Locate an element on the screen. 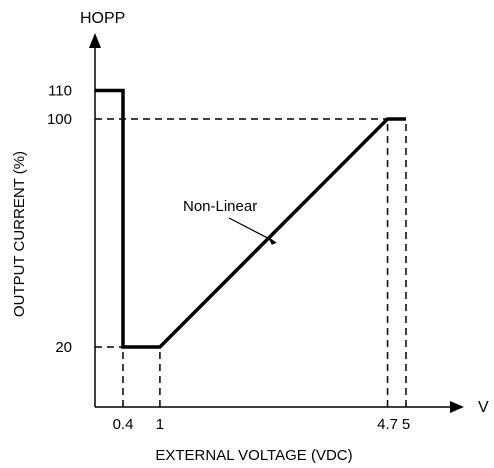  x-axis-arrow-icon is located at coordinates (457, 407).